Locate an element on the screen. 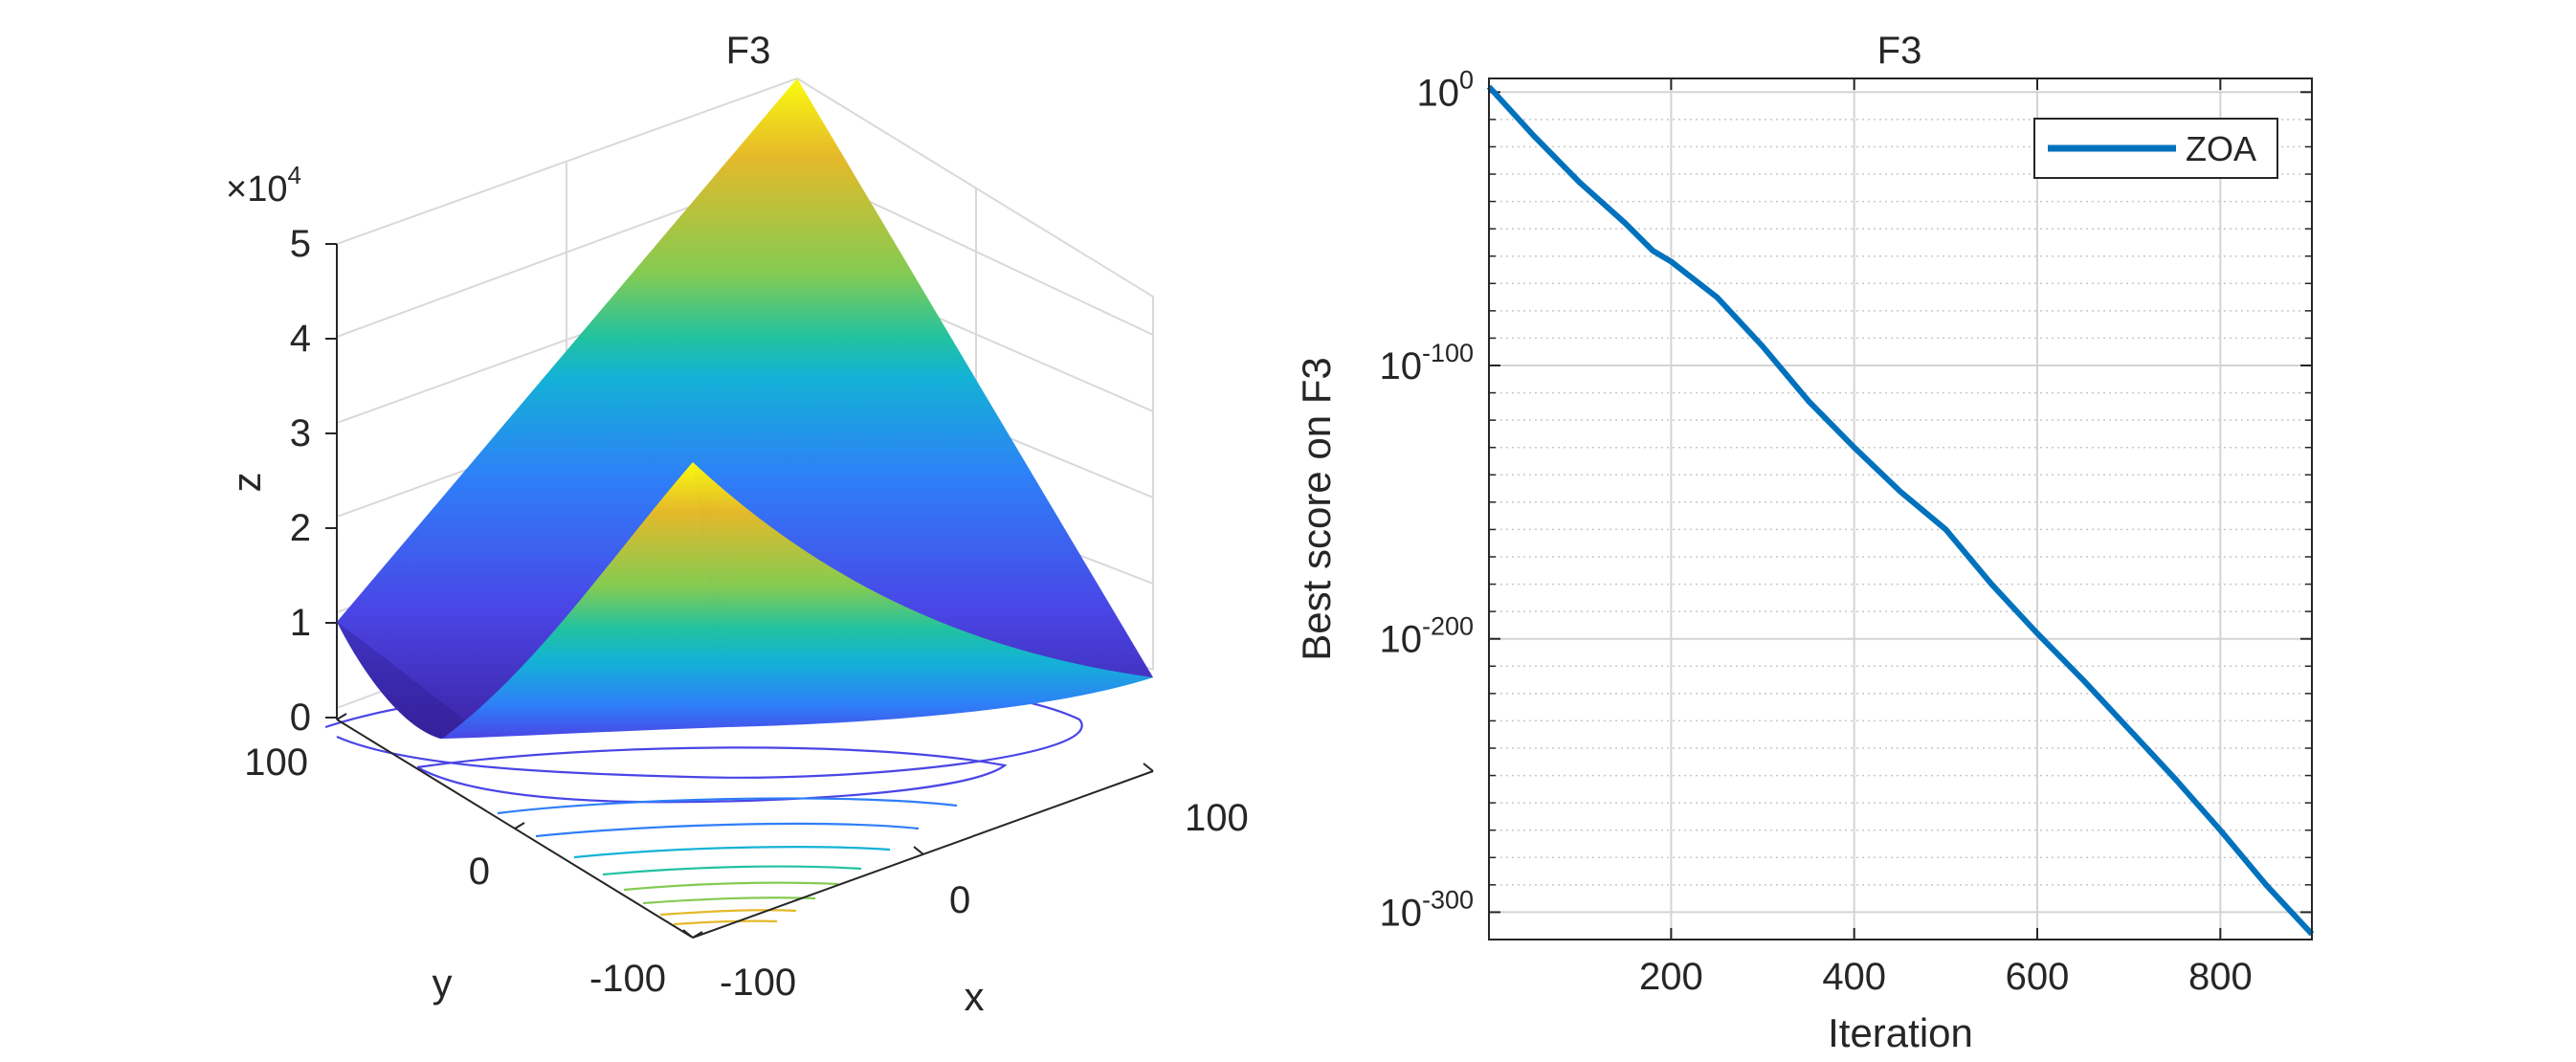 This screenshot has width=2576, height=1062. x-tick-label: 600 is located at coordinates (2038, 977).